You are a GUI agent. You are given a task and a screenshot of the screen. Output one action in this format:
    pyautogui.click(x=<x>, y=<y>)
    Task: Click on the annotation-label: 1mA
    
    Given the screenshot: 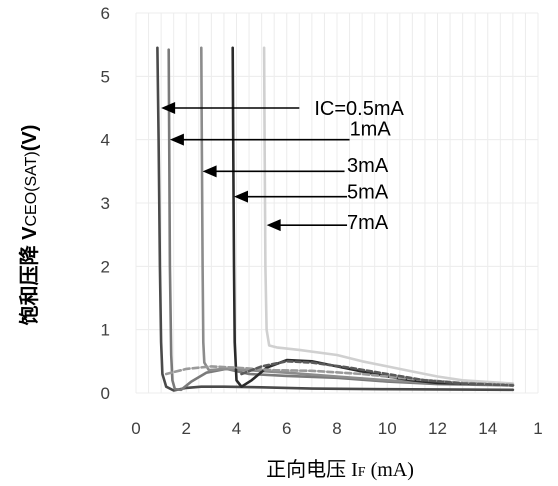 What is the action you would take?
    pyautogui.click(x=371, y=129)
    